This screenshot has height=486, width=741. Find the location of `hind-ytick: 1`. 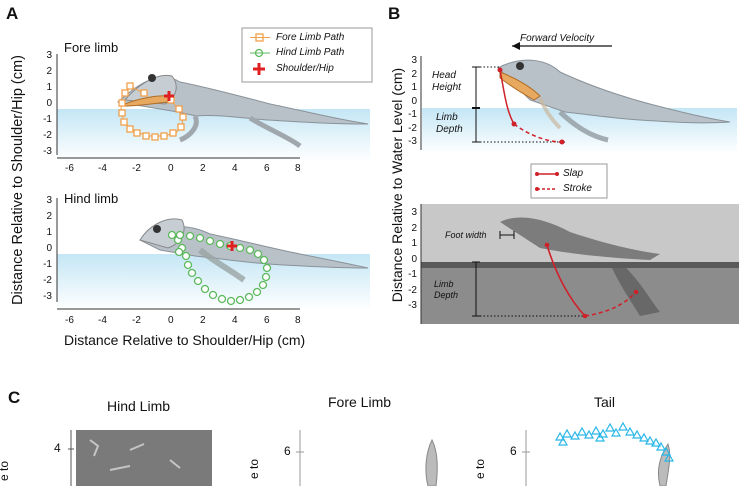

hind-ytick: 1 is located at coordinates (49, 232).